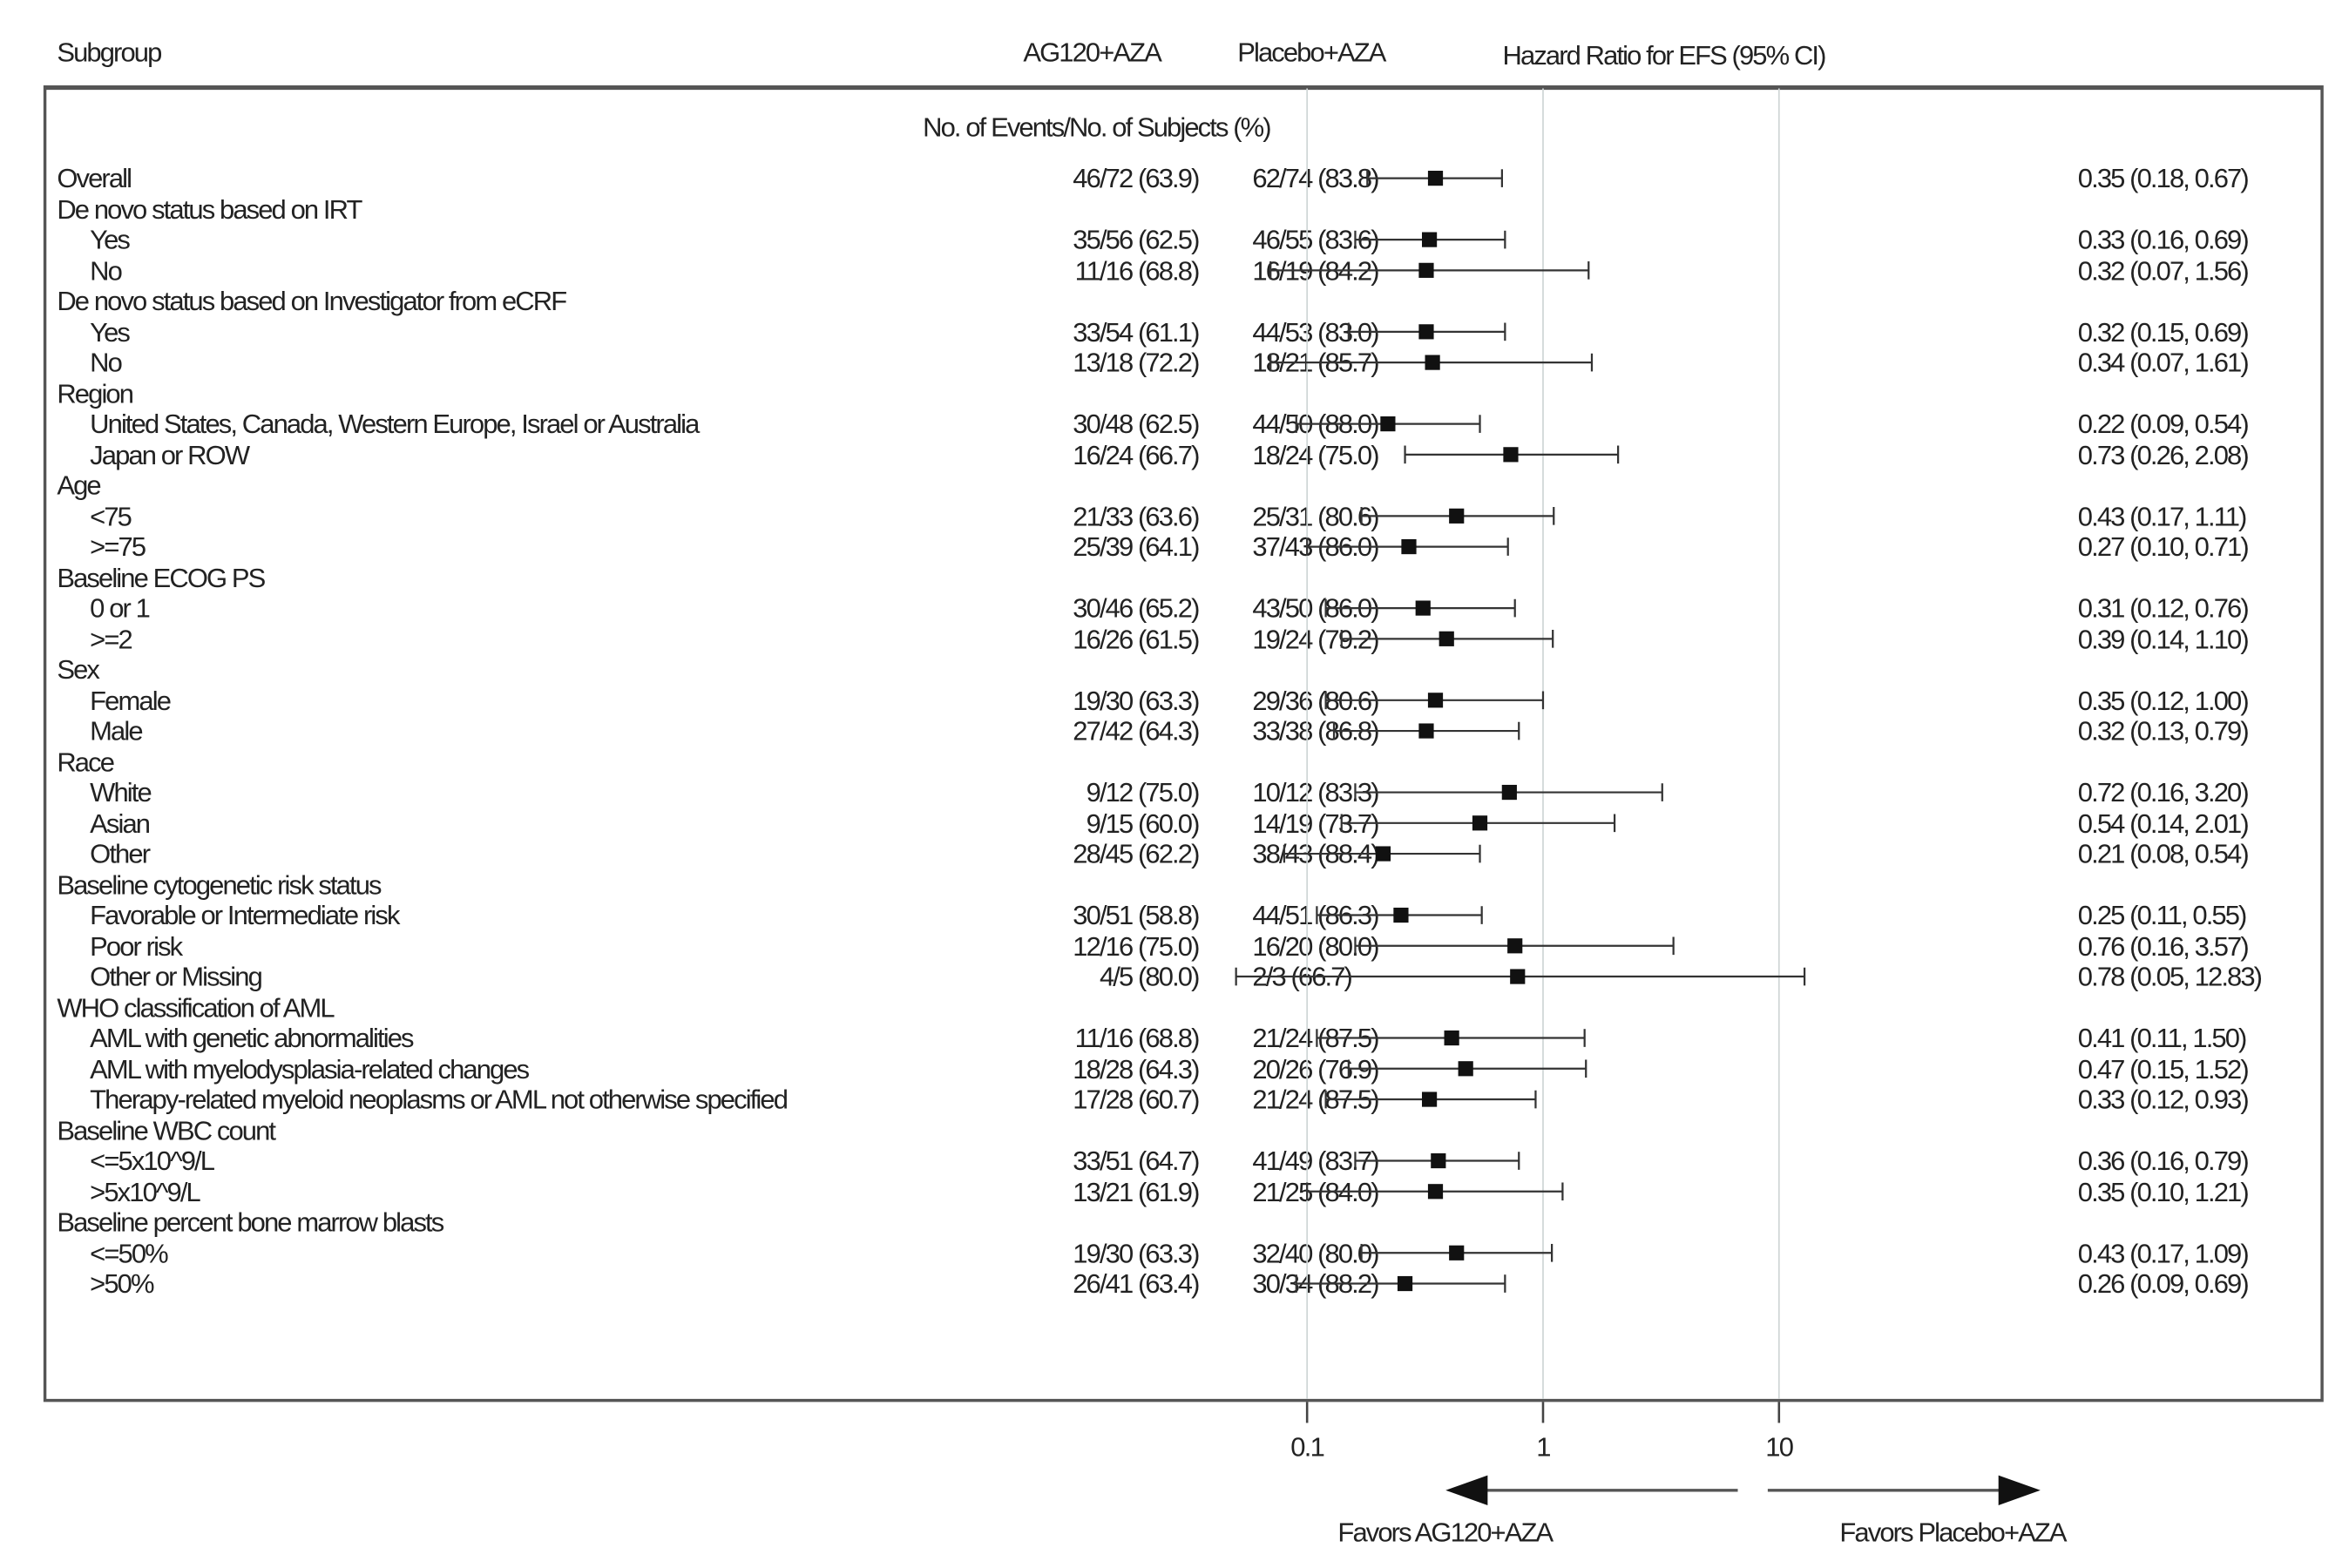 This screenshot has width=2349, height=1568. What do you see at coordinates (1664, 56) in the screenshot?
I see `hr-header: Hazard Ratio for EFS (95% CI)` at bounding box center [1664, 56].